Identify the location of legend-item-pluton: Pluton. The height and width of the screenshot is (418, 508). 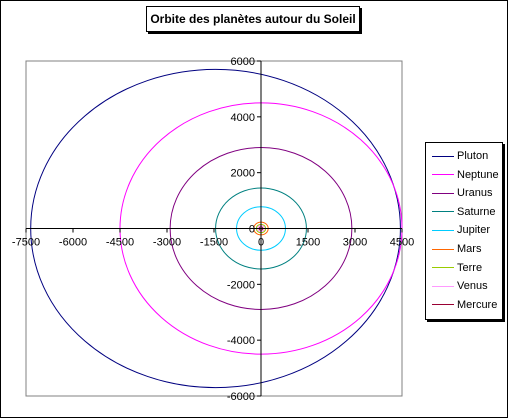
(460, 156).